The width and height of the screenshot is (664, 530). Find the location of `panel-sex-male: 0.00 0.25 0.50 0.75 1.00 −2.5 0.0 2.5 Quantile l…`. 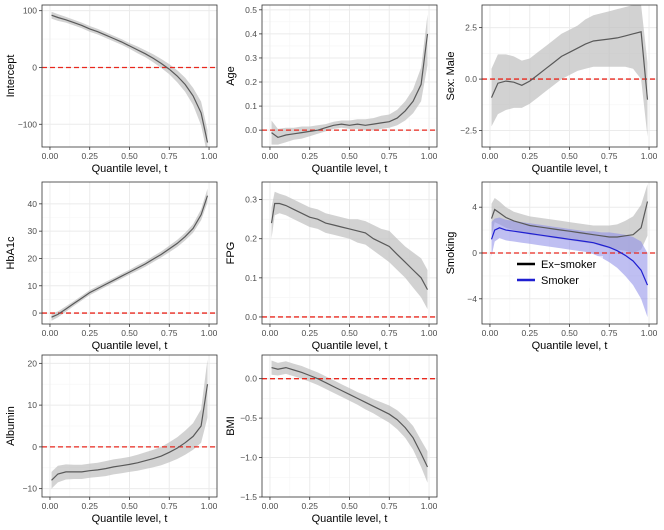

panel-sex-male: 0.00 0.25 0.50 0.75 1.00 −2.5 0.0 2.5 Quantile l… is located at coordinates (551, 89).